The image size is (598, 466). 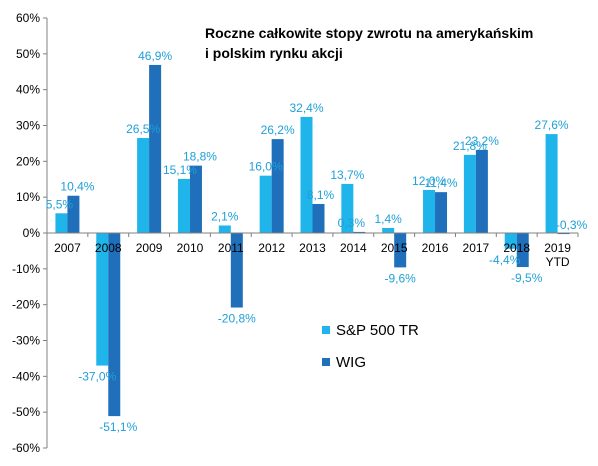 What do you see at coordinates (469, 193) in the screenshot?
I see `bar-sp500-2017` at bounding box center [469, 193].